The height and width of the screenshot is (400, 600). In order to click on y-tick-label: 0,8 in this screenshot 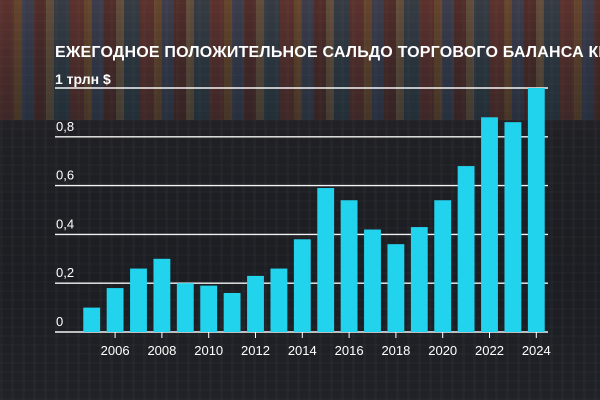, I will do `click(65, 126)`.